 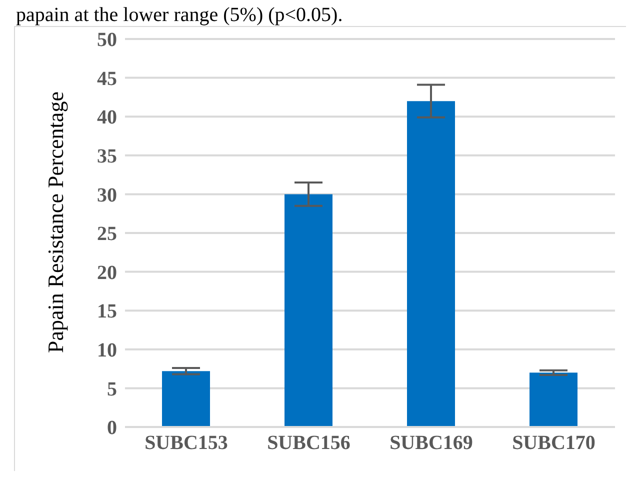 I want to click on y-tick-label: 10, so click(x=107, y=351).